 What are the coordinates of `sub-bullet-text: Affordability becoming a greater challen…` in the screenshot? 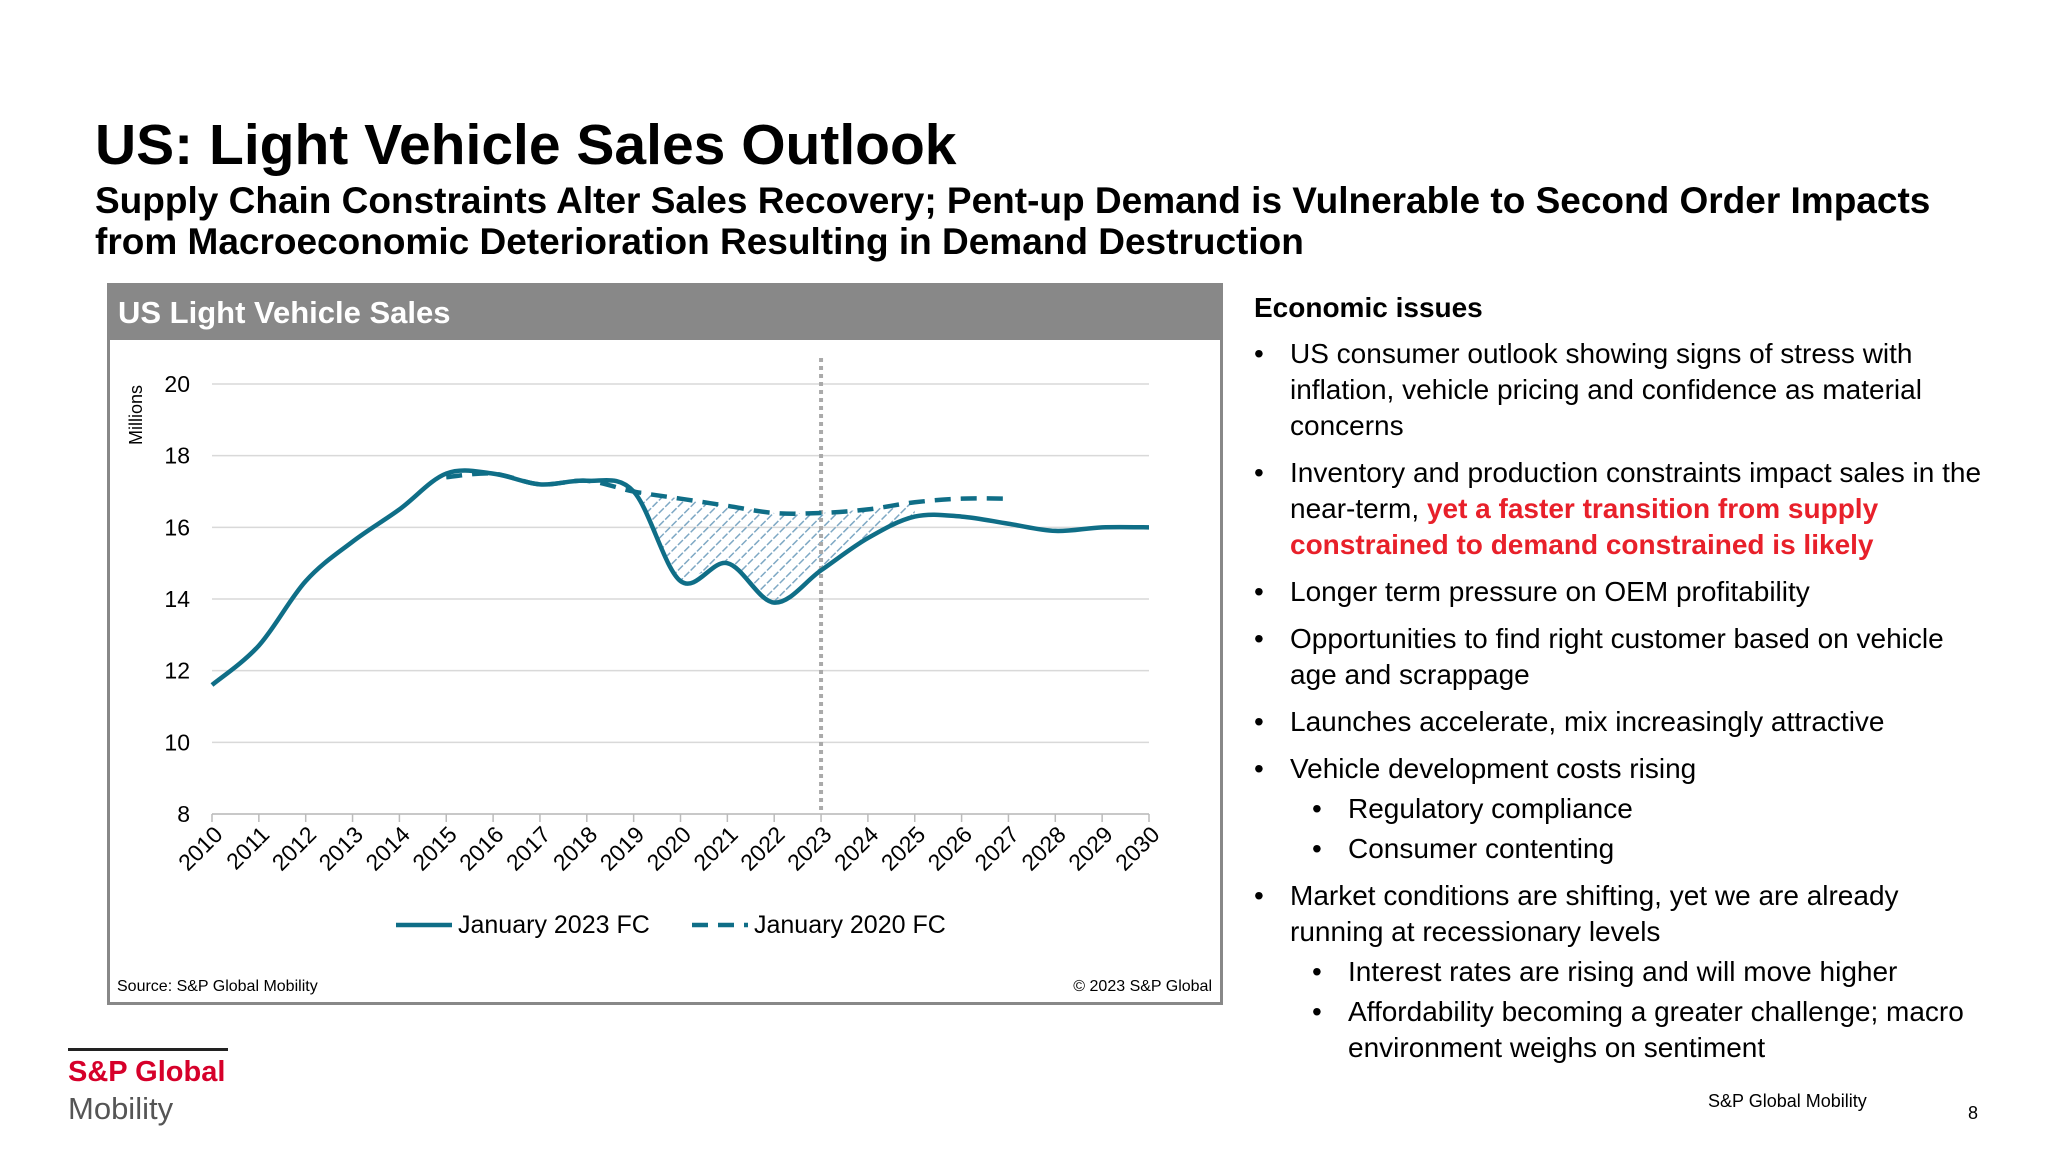 It's located at (1656, 1029).